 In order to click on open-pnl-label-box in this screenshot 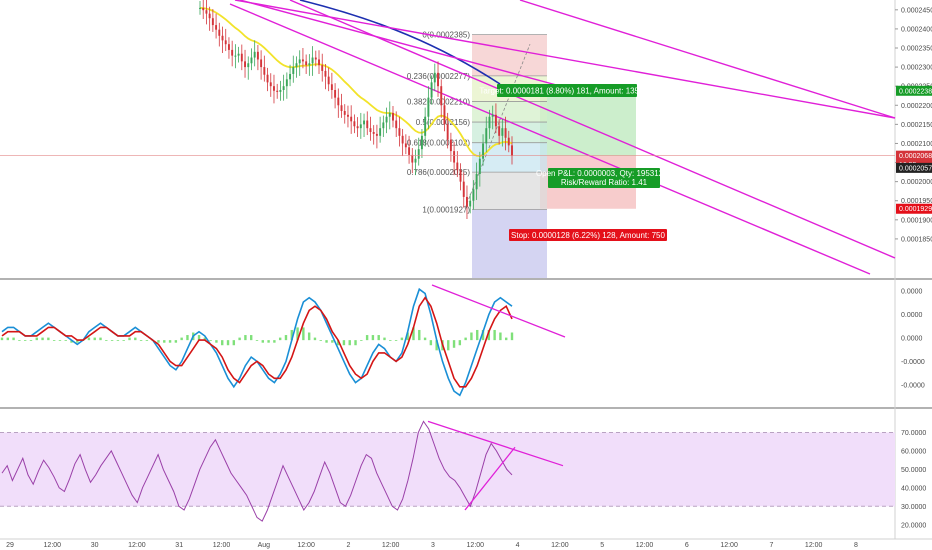, I will do `click(604, 178)`.